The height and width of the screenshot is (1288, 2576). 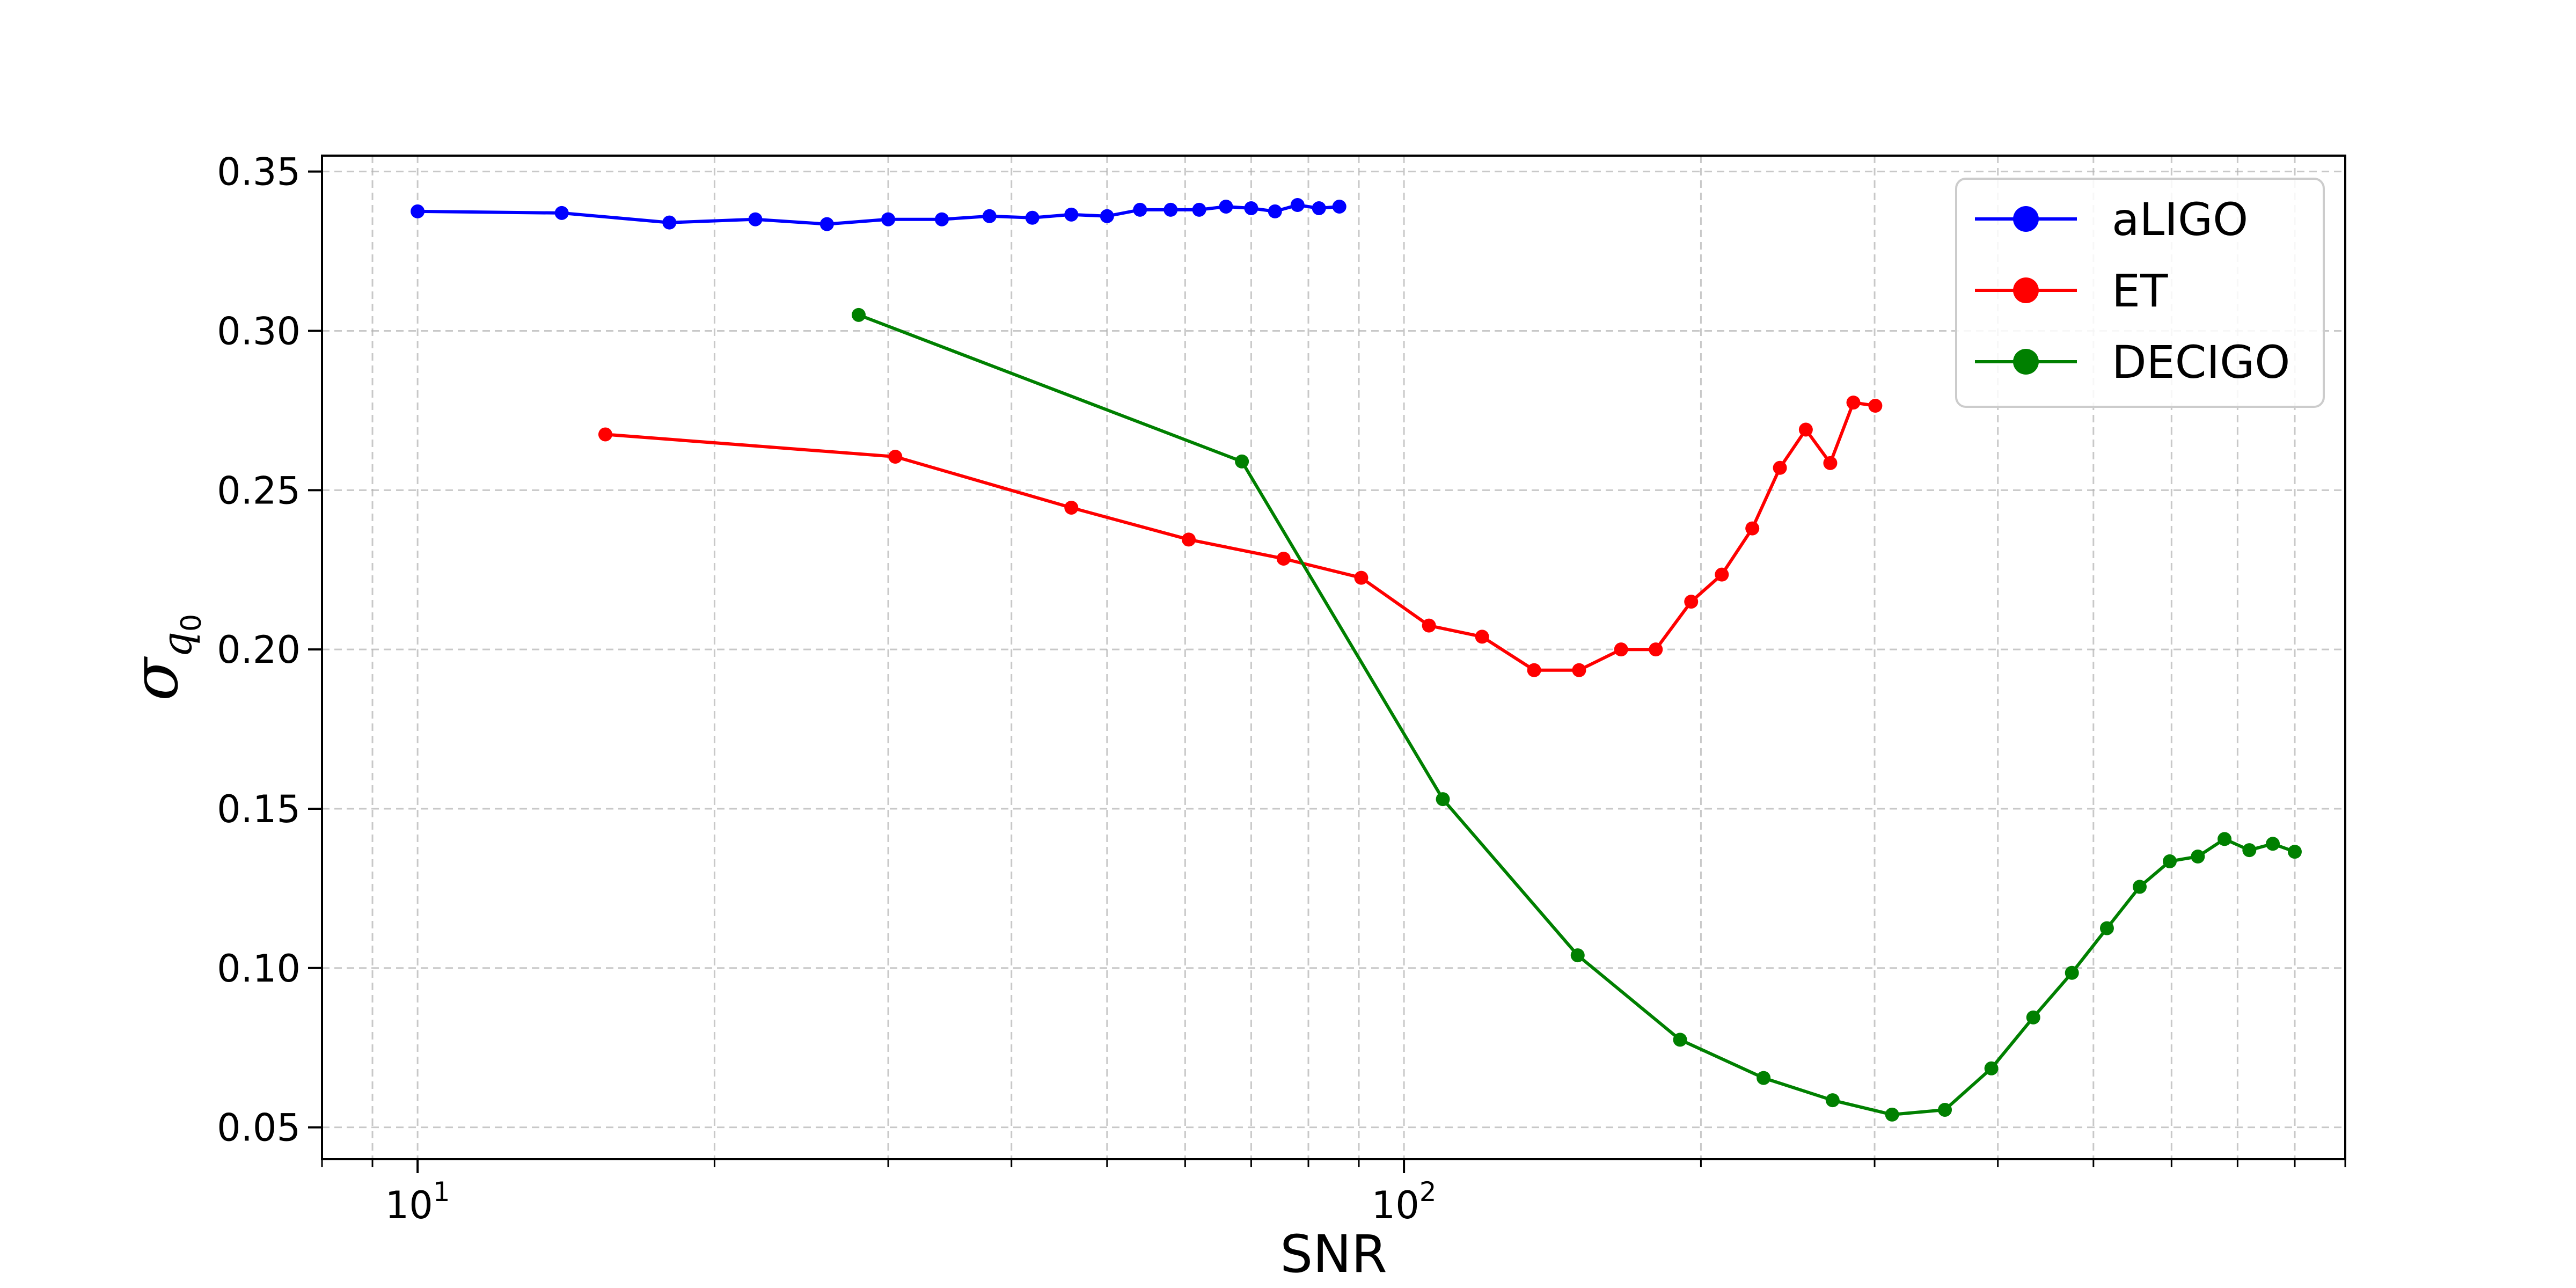 I want to click on y-tick-label: 0.15, so click(x=259, y=809).